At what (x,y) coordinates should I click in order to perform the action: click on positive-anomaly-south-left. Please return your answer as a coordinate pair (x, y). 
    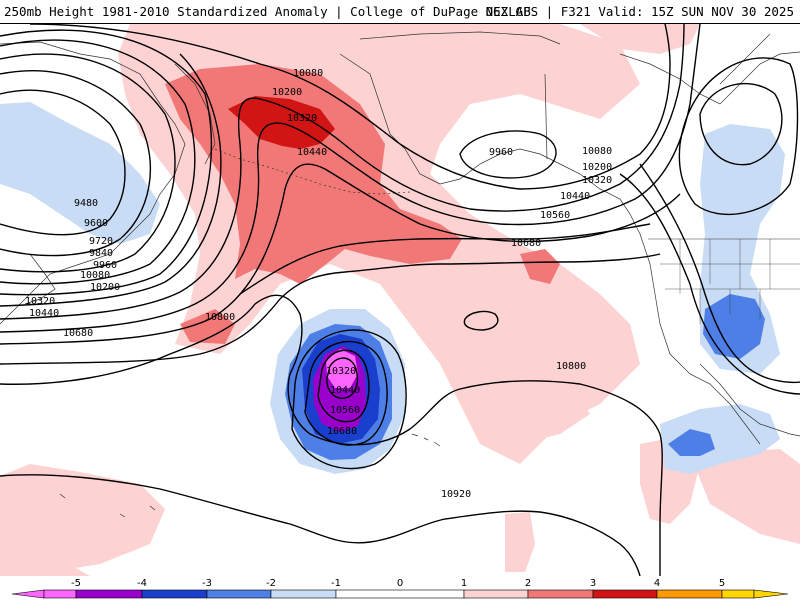
    Looking at the image, I should click on (82, 520).